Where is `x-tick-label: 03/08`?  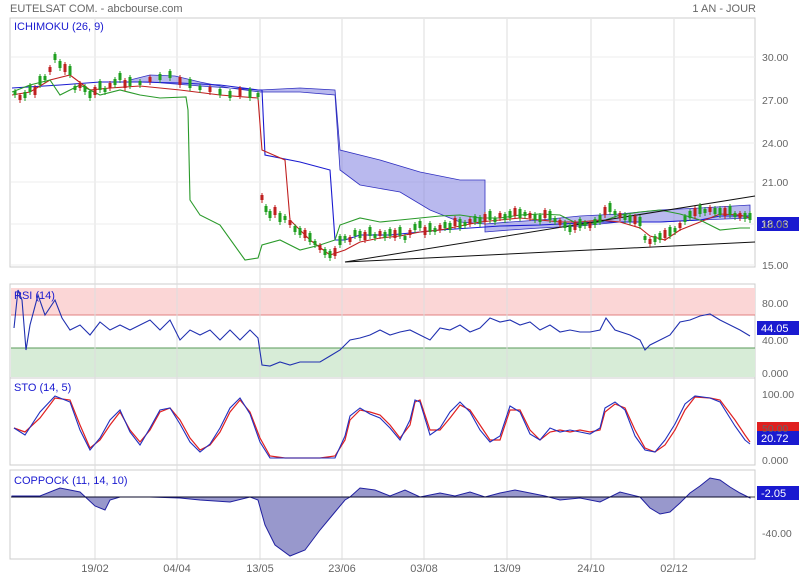 x-tick-label: 03/08 is located at coordinates (424, 569).